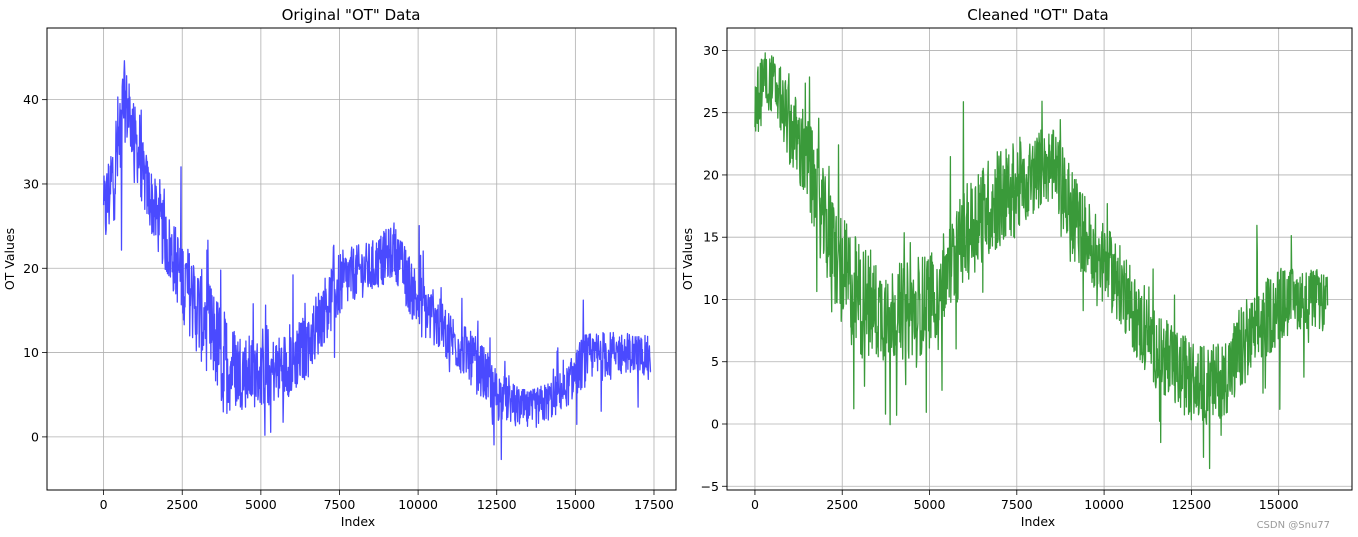  I want to click on y-tick-label: 40, so click(31, 99).